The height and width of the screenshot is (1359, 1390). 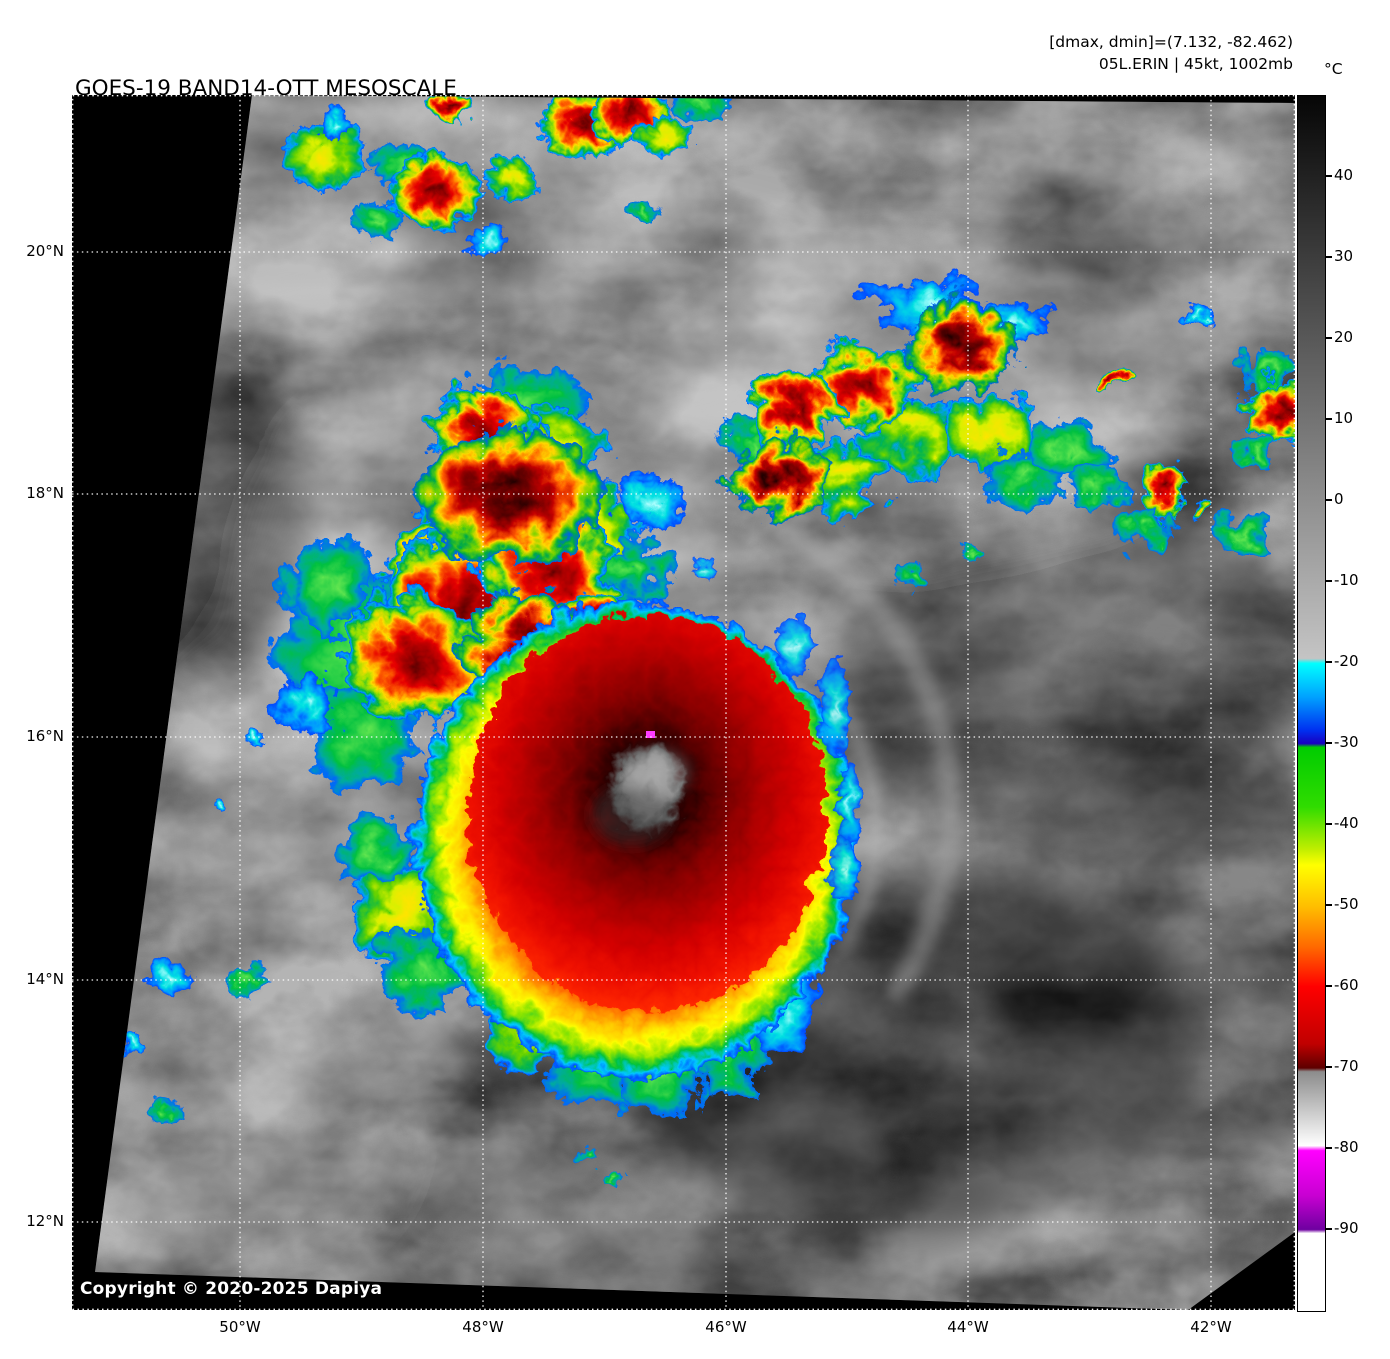 I want to click on colorbar-tick-label: 10, so click(x=1344, y=418).